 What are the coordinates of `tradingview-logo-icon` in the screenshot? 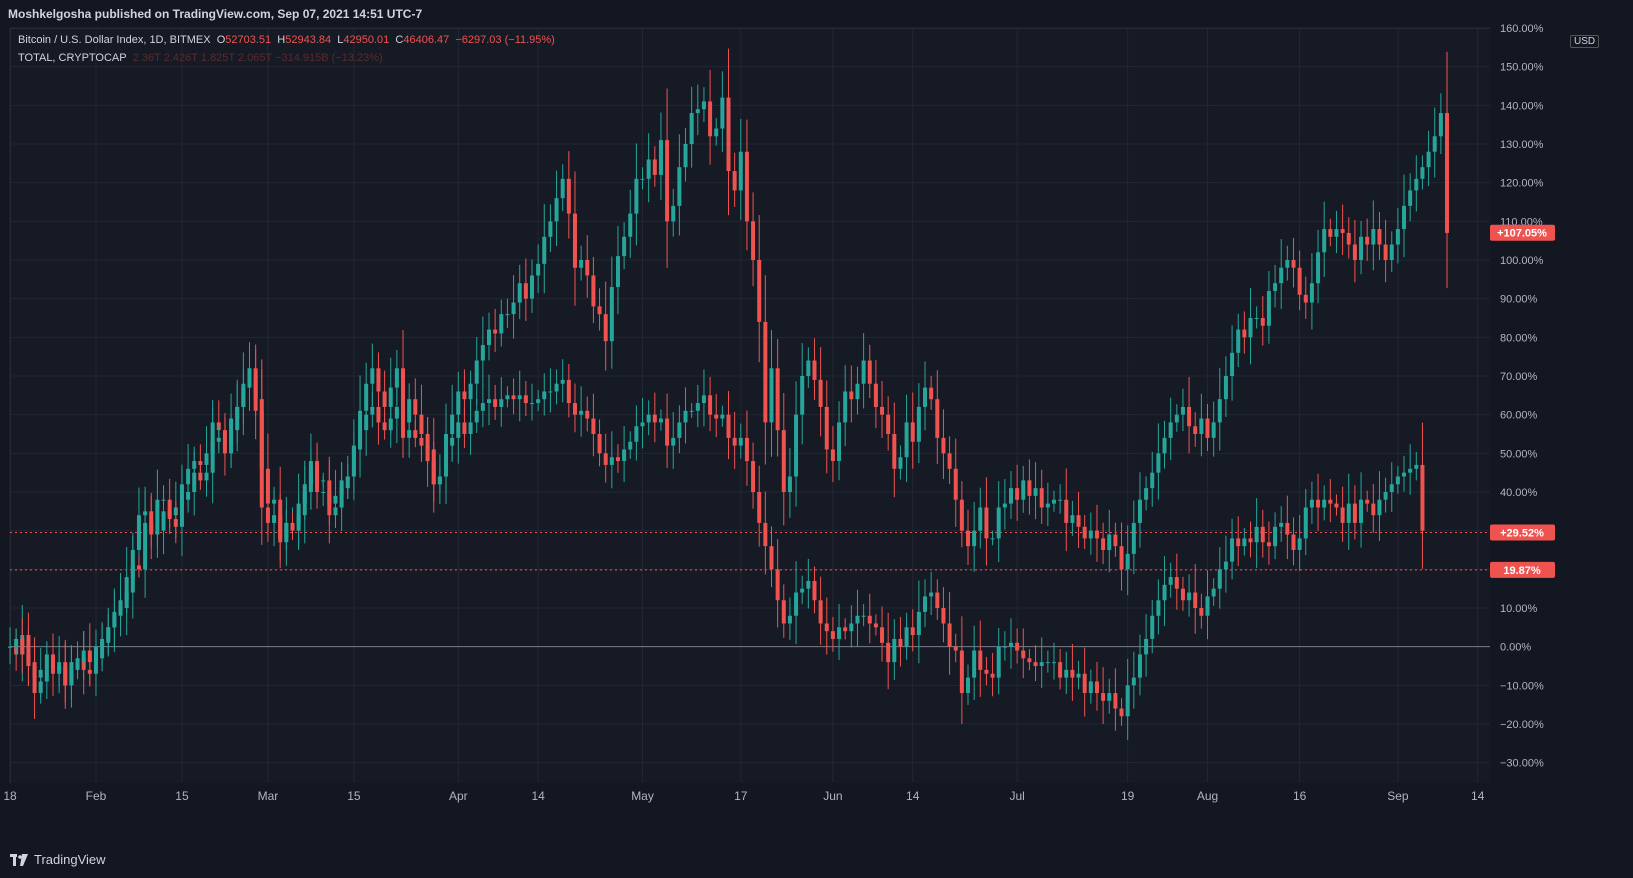 It's located at (19, 860).